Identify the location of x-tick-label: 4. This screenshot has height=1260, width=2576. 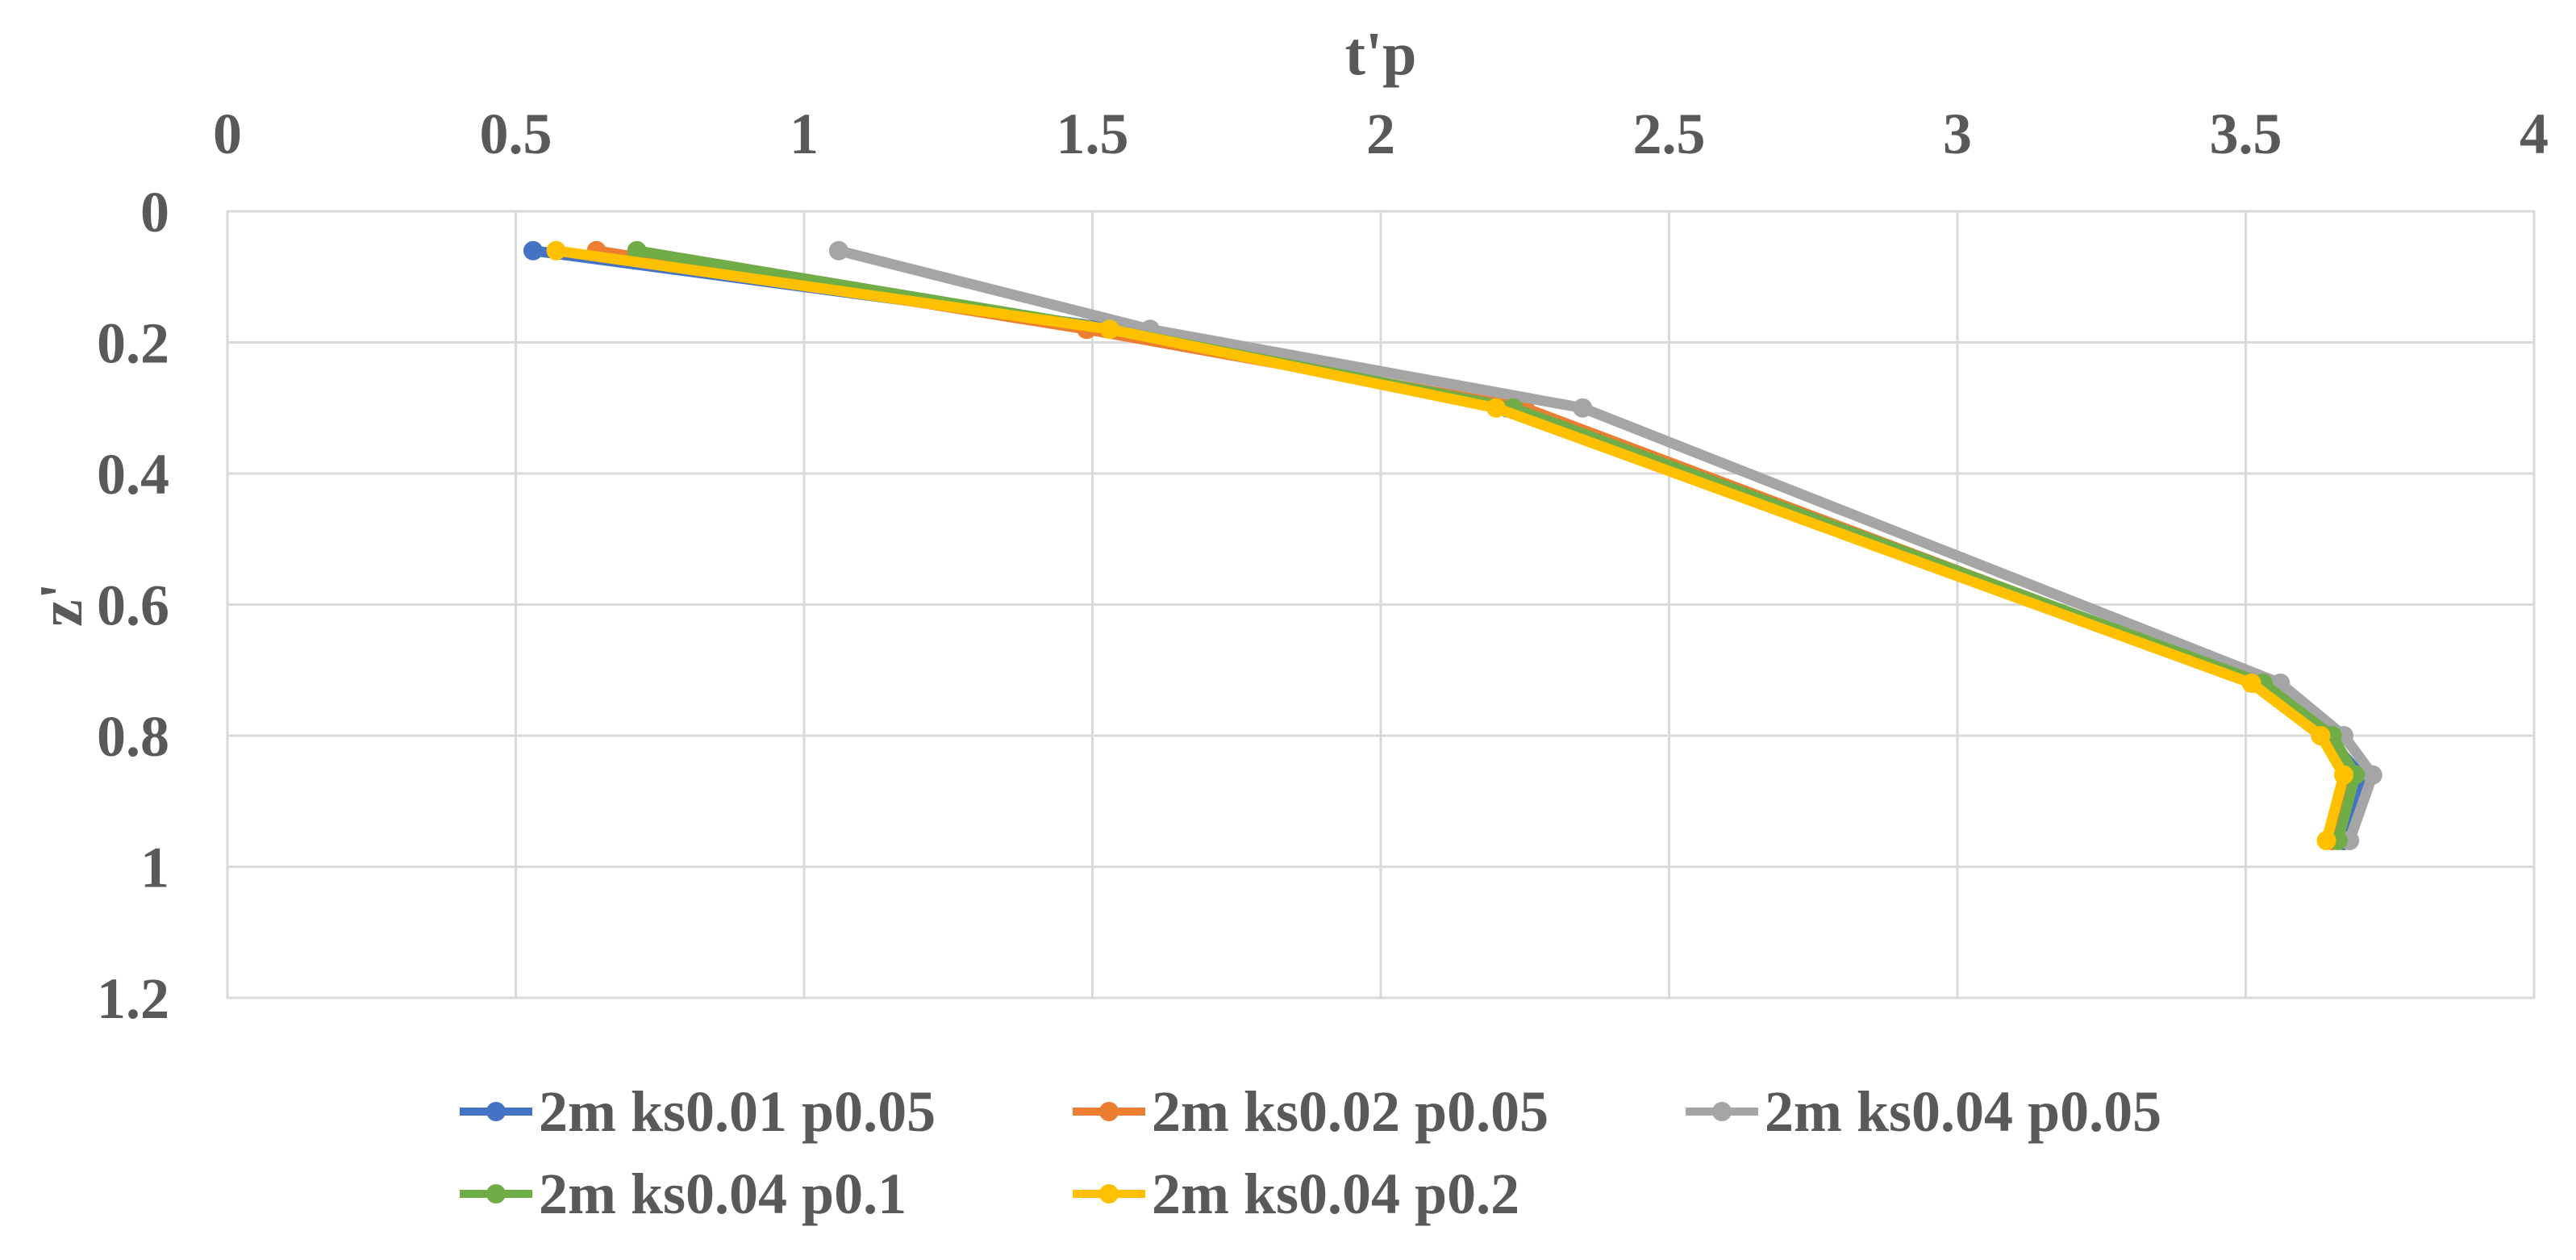
(2534, 134).